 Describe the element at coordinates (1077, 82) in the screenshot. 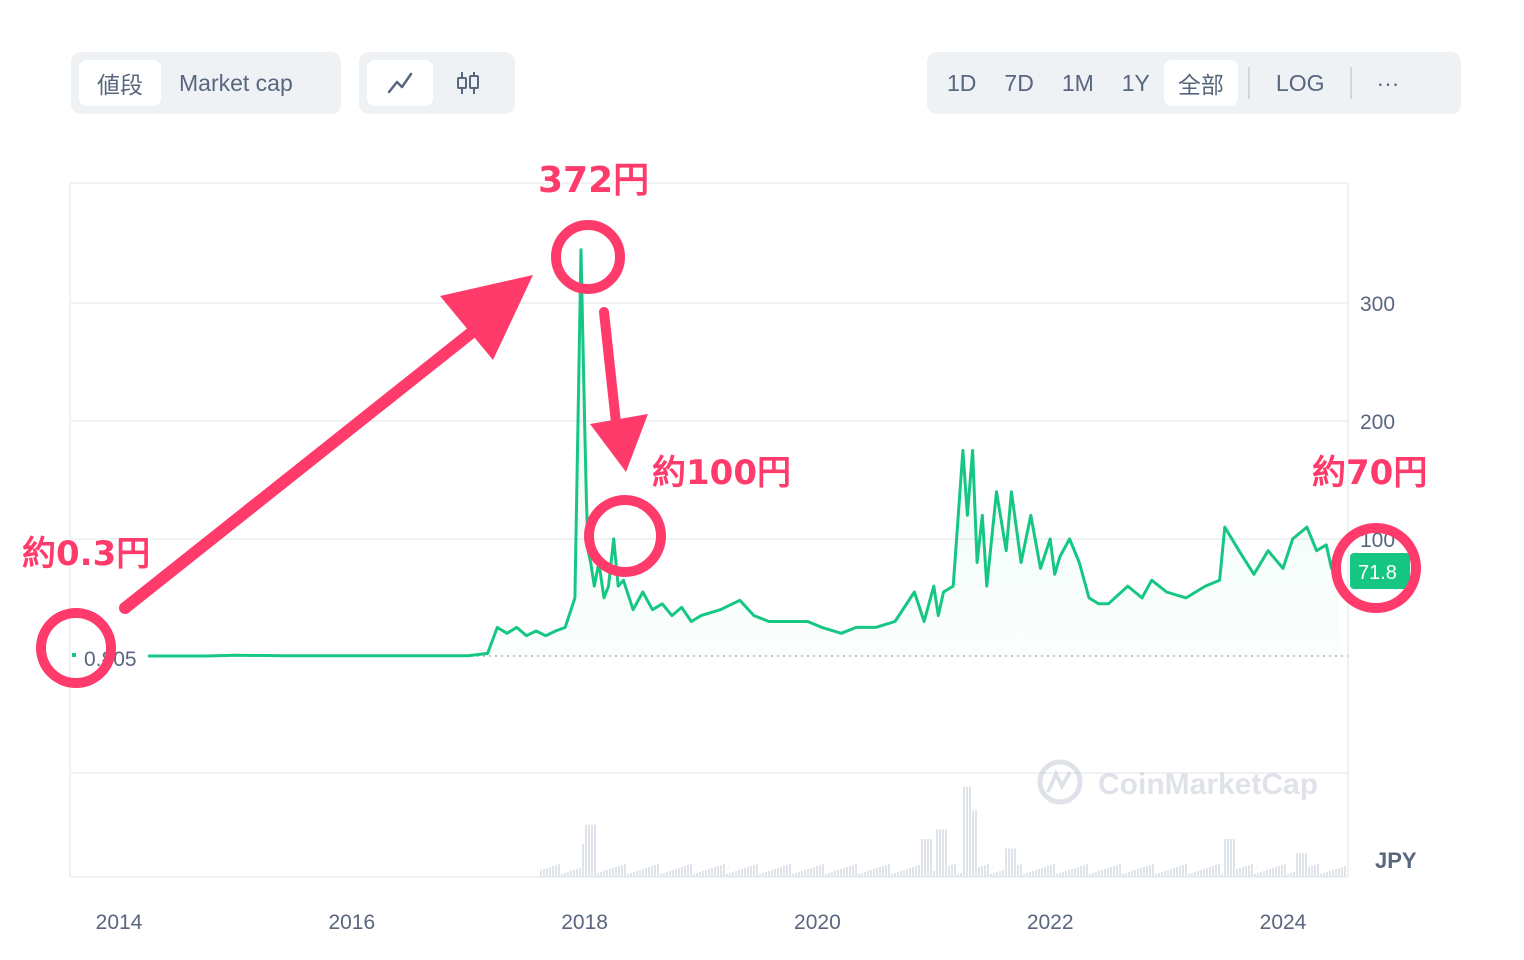

I see `range-1m-button: 1M` at that location.